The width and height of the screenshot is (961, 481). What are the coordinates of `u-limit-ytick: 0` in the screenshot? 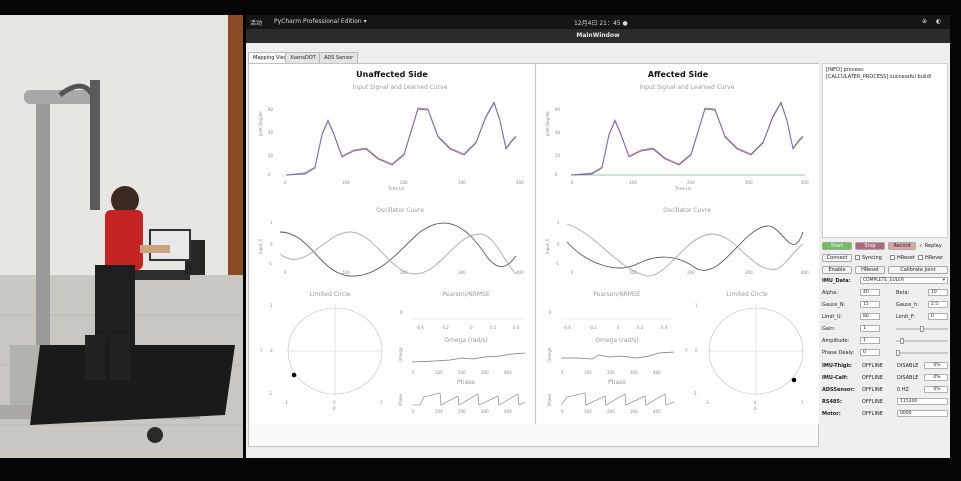 It's located at (271, 350).